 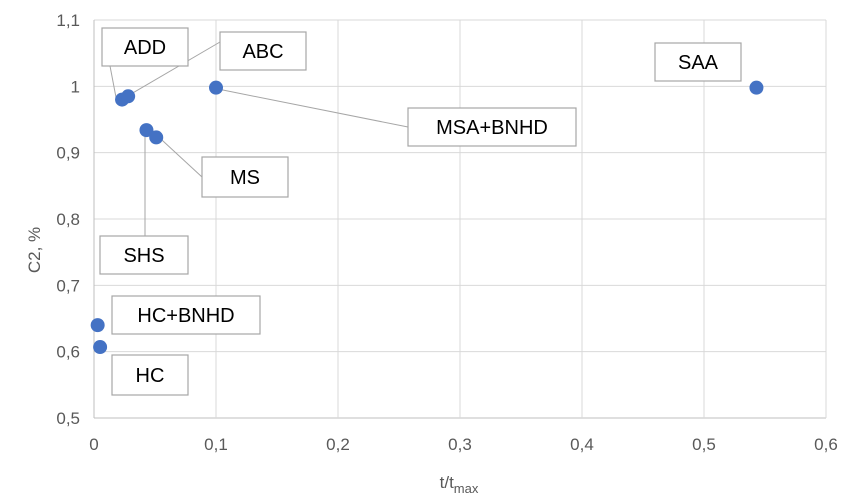 I want to click on y-tick-label: 1,1, so click(x=68, y=20).